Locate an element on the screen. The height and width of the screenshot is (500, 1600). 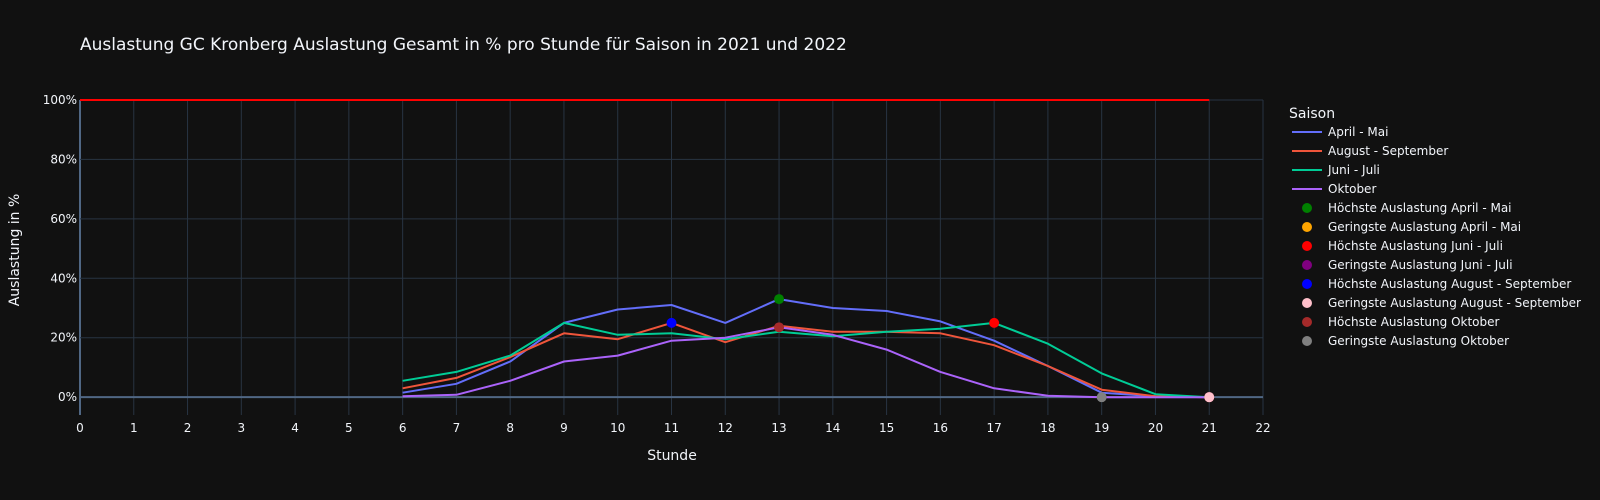
series-lines is located at coordinates (806, 348).